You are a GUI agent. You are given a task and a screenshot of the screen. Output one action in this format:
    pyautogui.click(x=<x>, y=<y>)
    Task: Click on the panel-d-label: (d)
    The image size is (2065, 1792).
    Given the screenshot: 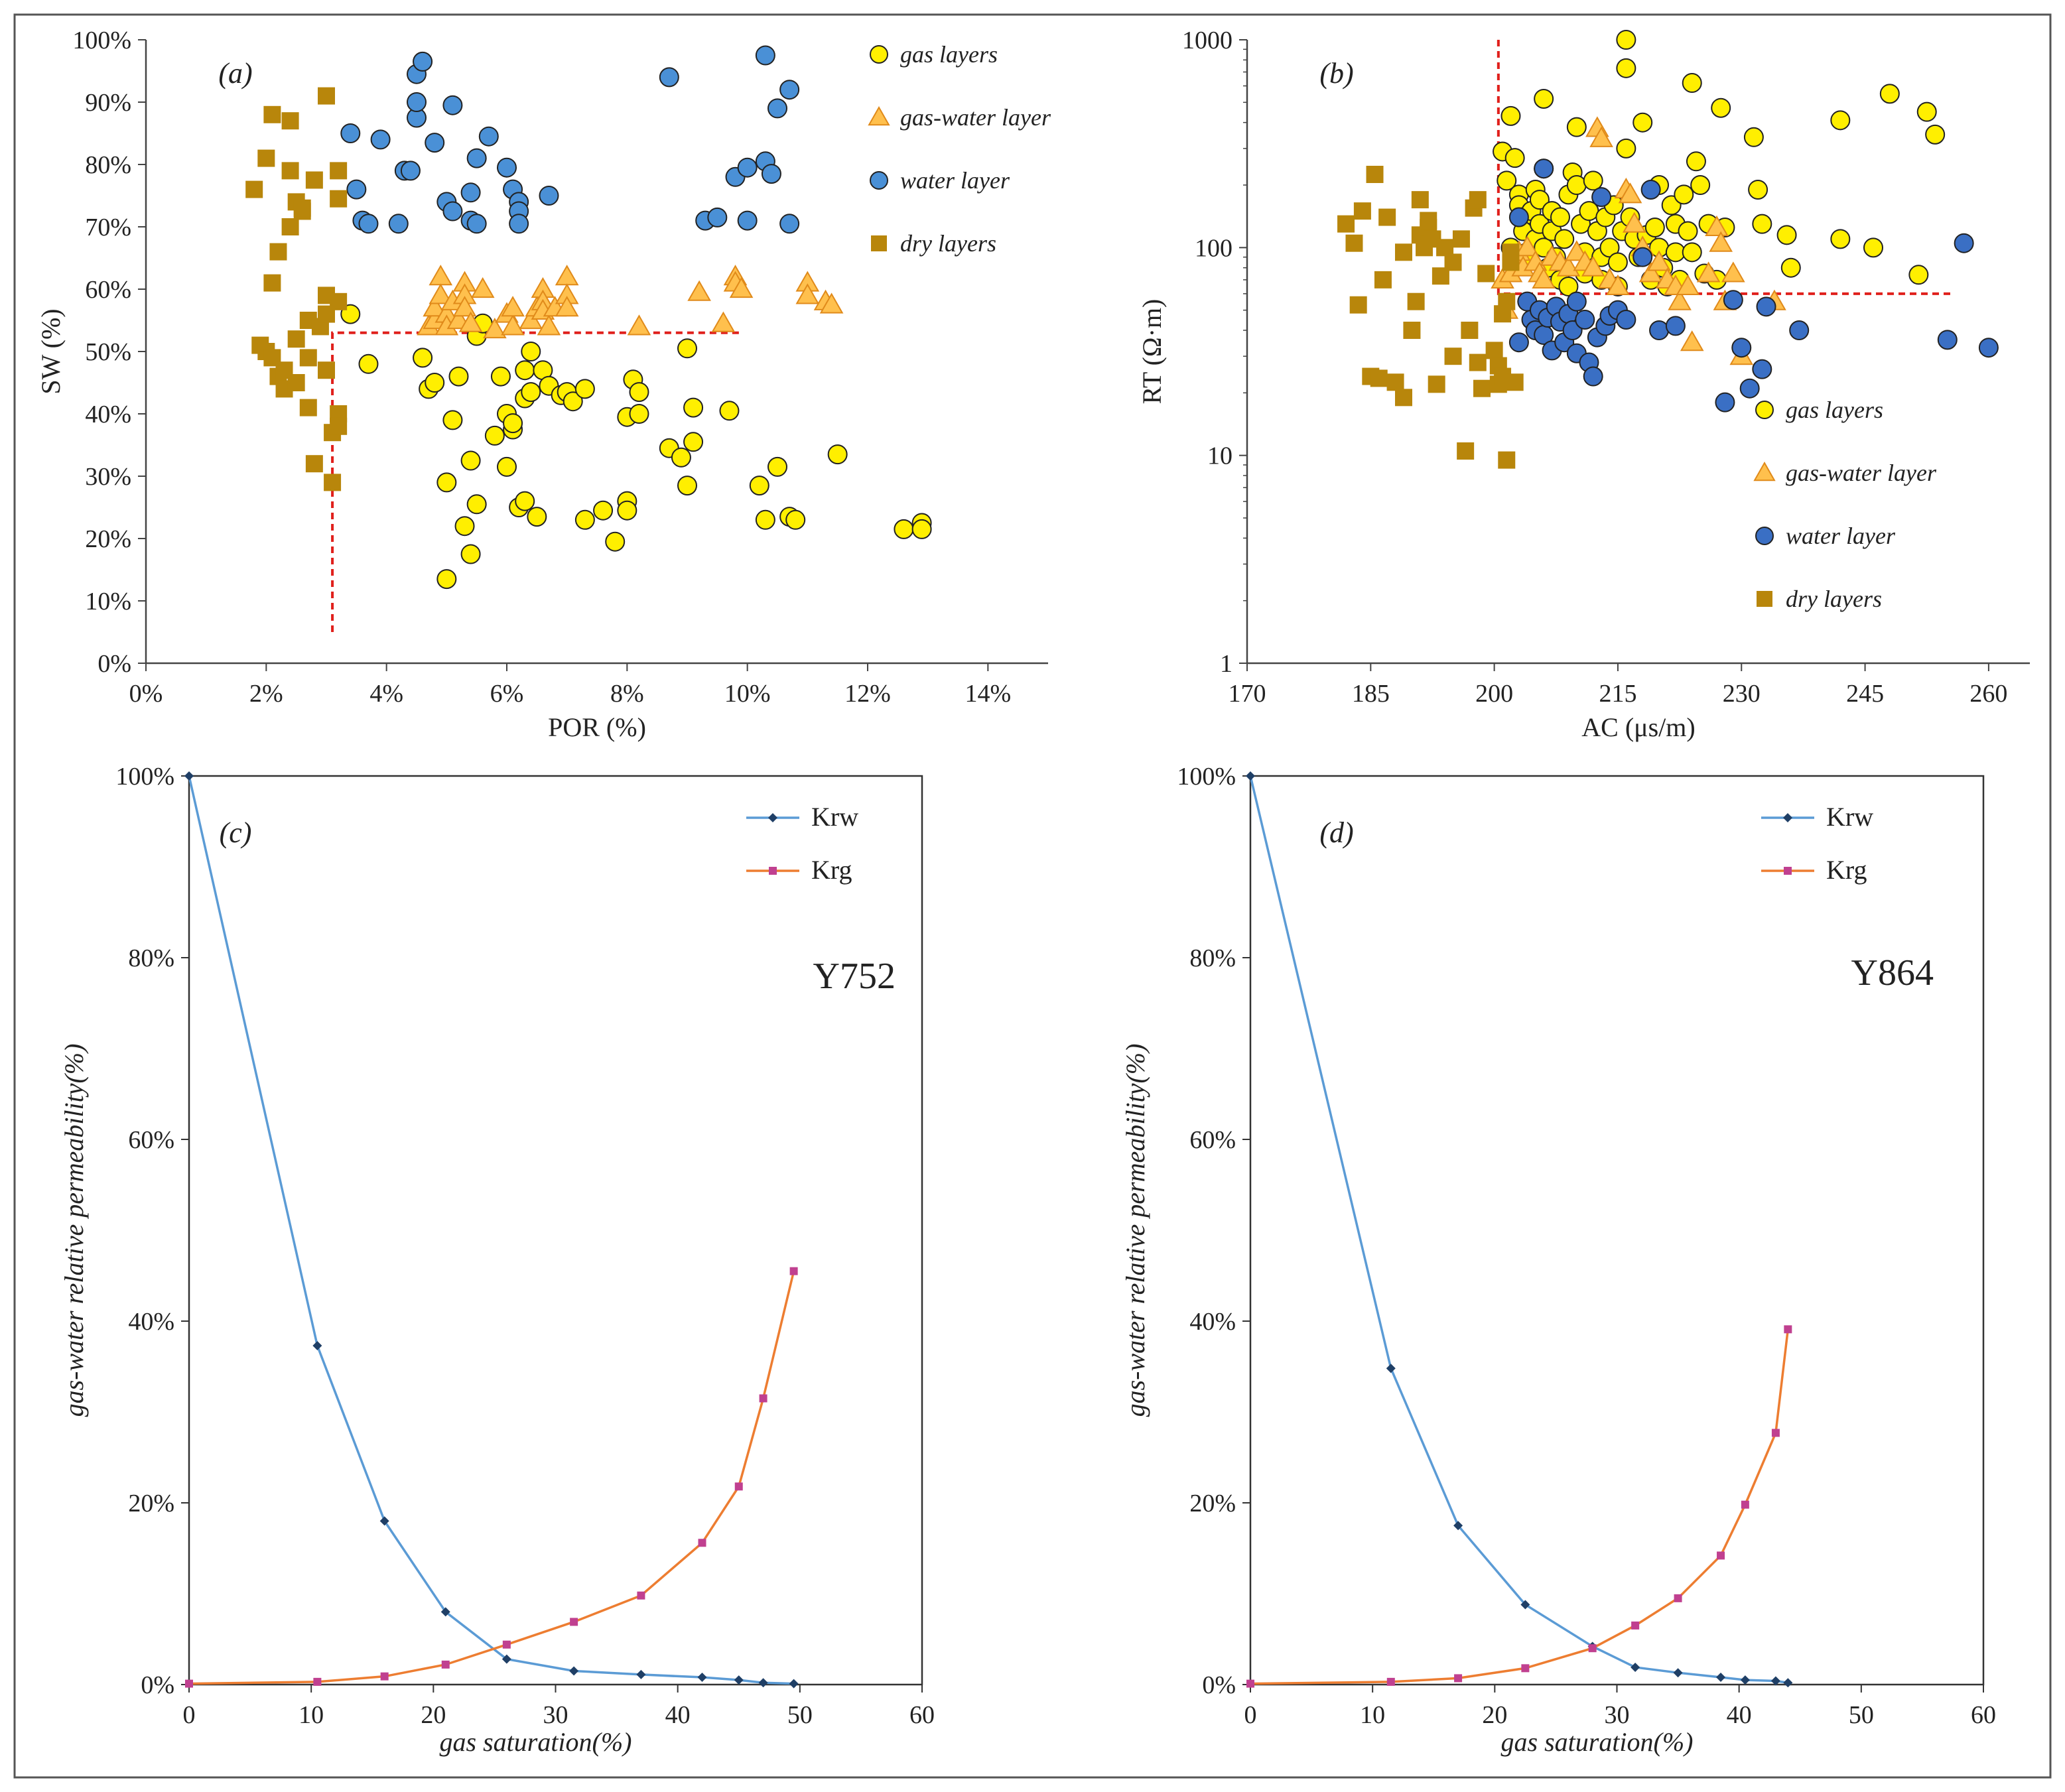 What is the action you would take?
    pyautogui.click(x=1336, y=832)
    